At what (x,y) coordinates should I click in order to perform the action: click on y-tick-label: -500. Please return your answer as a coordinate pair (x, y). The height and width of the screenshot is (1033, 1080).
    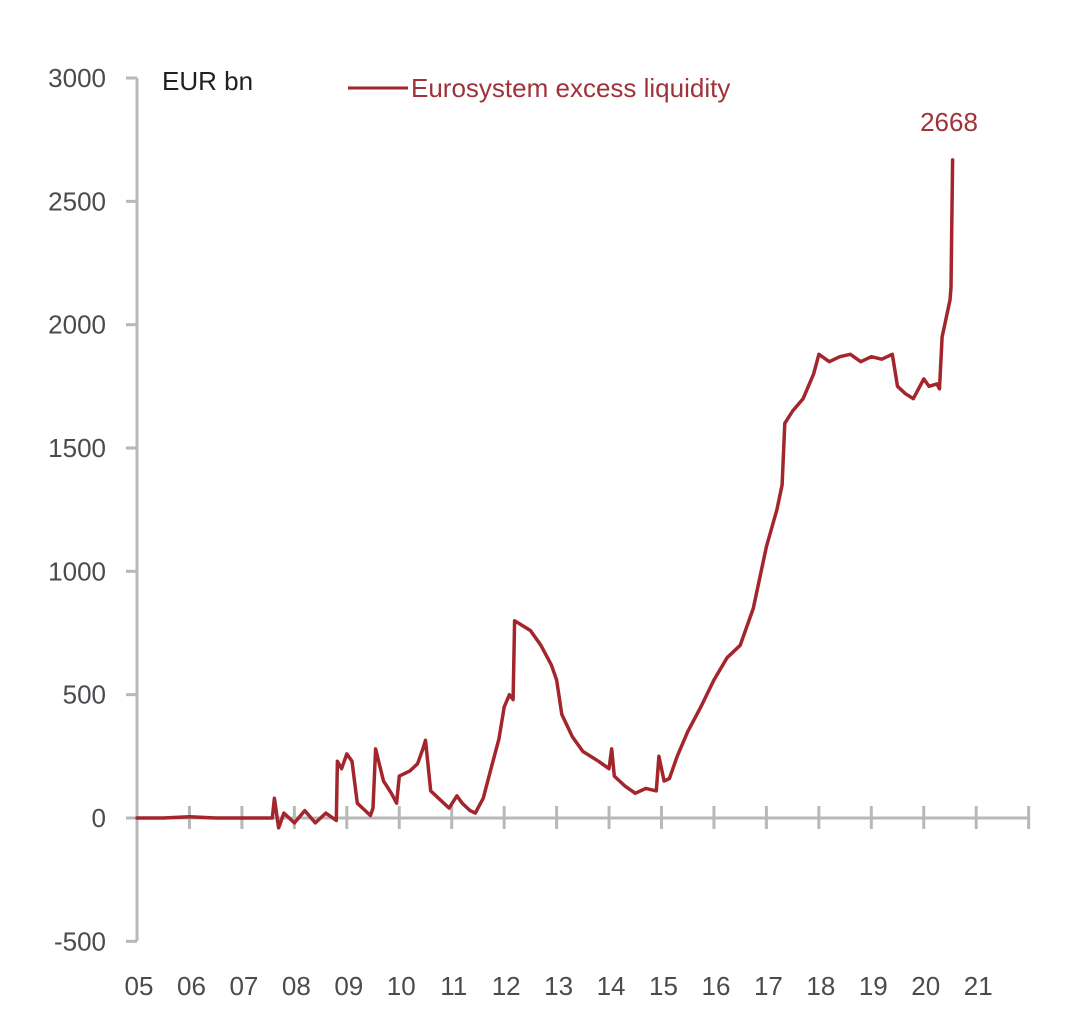
    Looking at the image, I should click on (80, 941).